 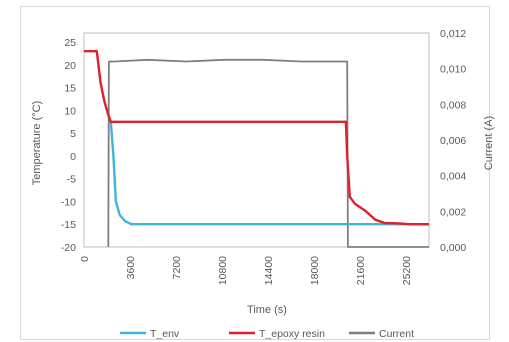 I want to click on y-right-tick-label: 0,010, so click(x=453, y=70).